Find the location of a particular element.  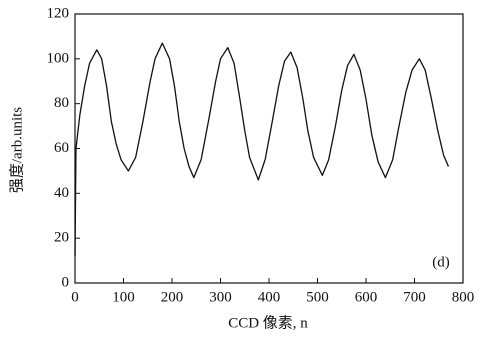

x-tick-label: 200 is located at coordinates (172, 297).